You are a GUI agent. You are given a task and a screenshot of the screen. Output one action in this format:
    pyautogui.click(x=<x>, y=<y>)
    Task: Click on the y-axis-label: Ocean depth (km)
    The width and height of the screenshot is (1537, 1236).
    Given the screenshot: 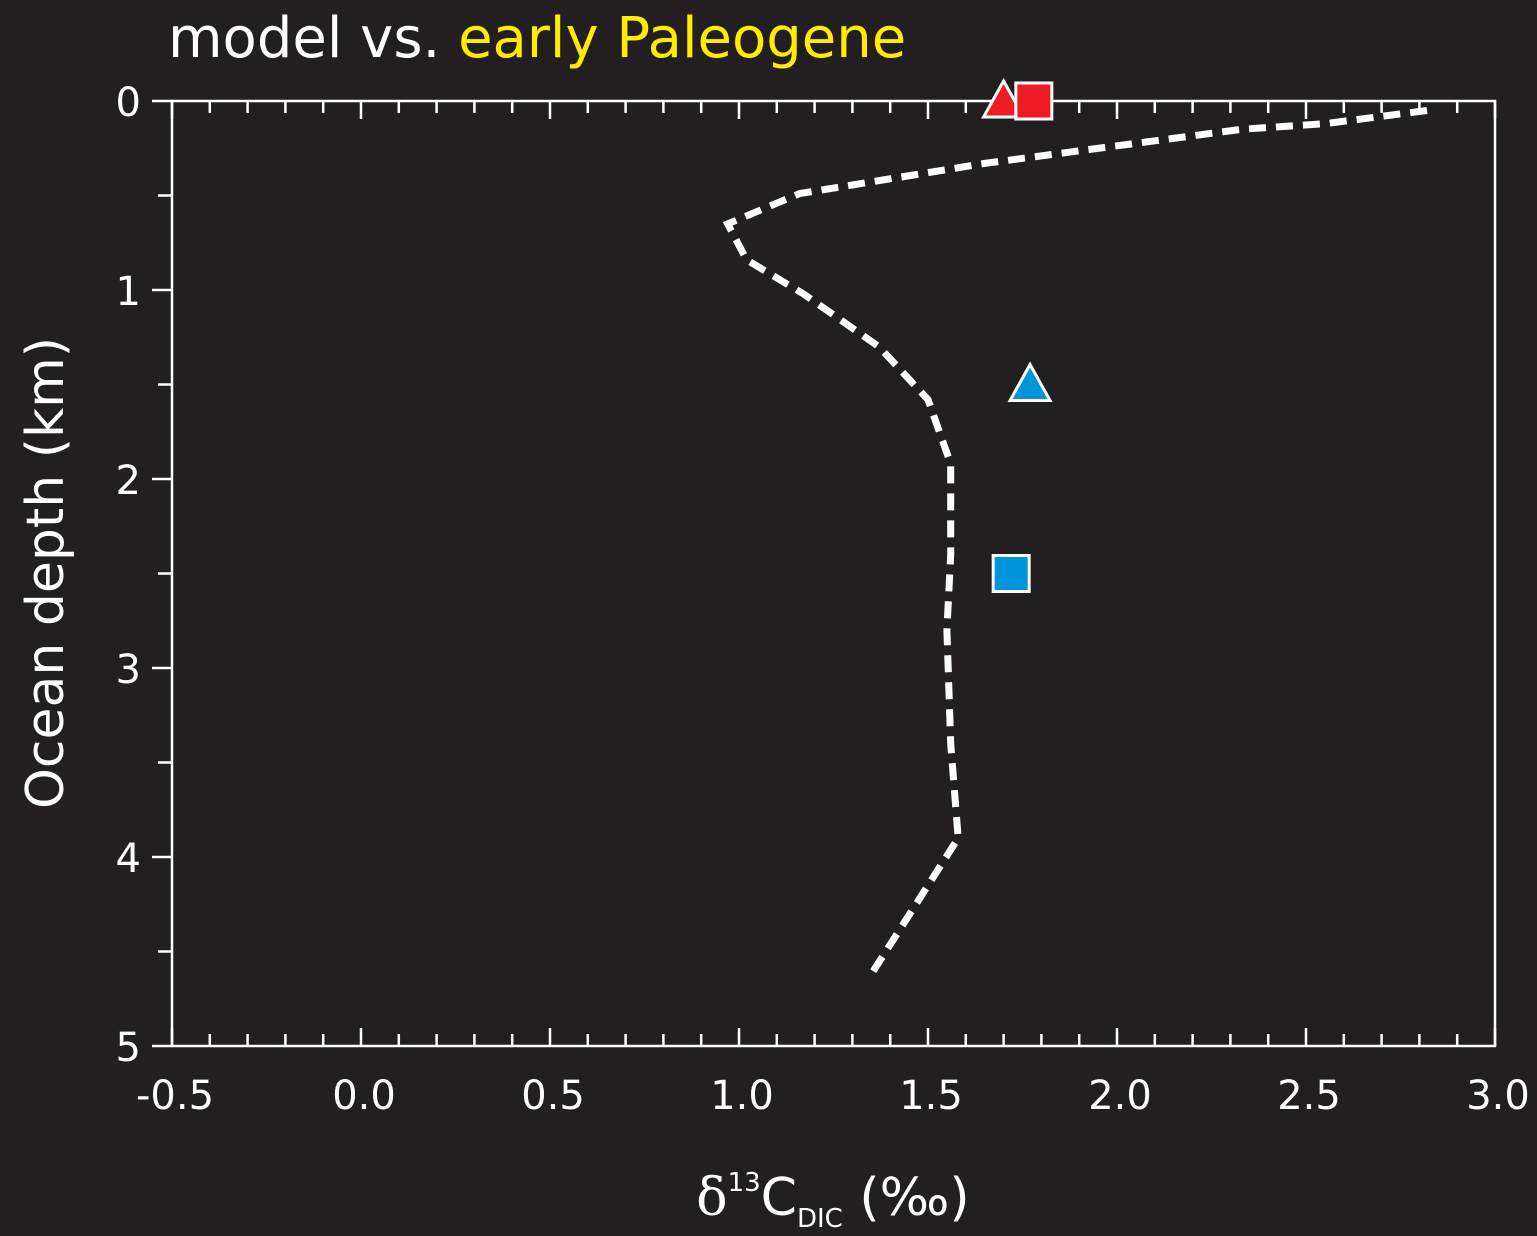 What is the action you would take?
    pyautogui.click(x=46, y=573)
    